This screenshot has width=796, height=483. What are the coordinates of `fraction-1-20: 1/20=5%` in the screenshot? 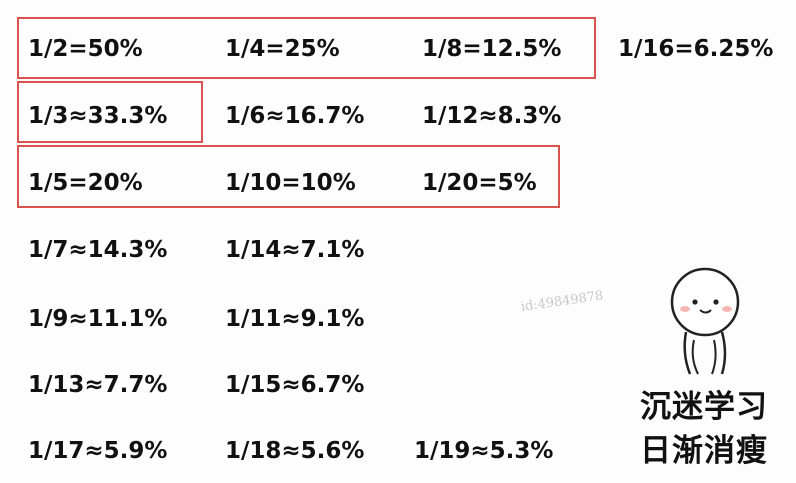 It's located at (479, 183).